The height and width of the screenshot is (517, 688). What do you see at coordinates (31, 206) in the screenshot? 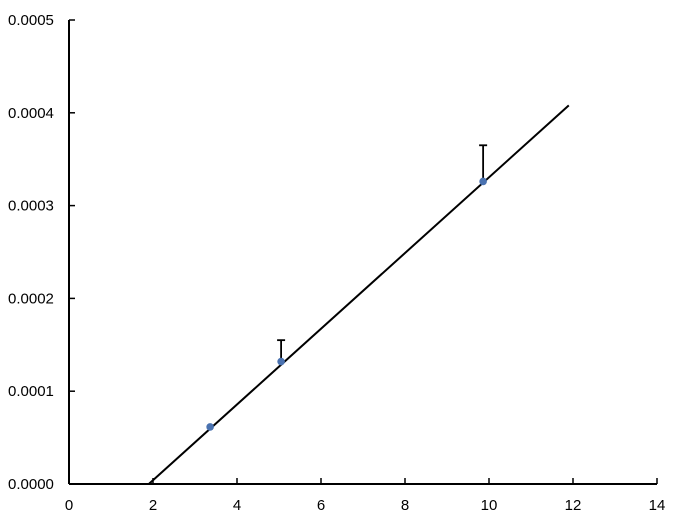
I see `y-tick-label: 0.0003` at bounding box center [31, 206].